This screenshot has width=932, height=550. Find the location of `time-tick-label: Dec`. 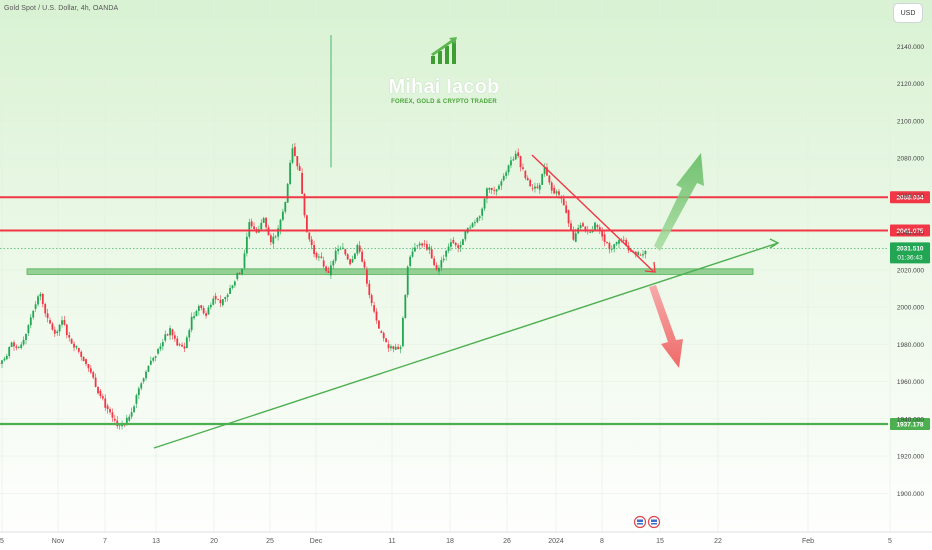

time-tick-label: Dec is located at coordinates (316, 541).